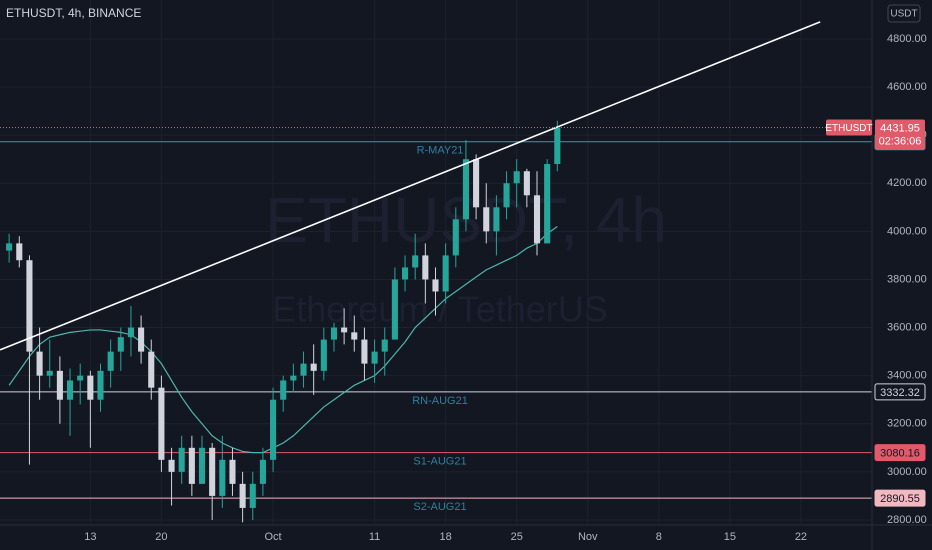  What do you see at coordinates (907, 231) in the screenshot?
I see `y-tick-label: 4000.00` at bounding box center [907, 231].